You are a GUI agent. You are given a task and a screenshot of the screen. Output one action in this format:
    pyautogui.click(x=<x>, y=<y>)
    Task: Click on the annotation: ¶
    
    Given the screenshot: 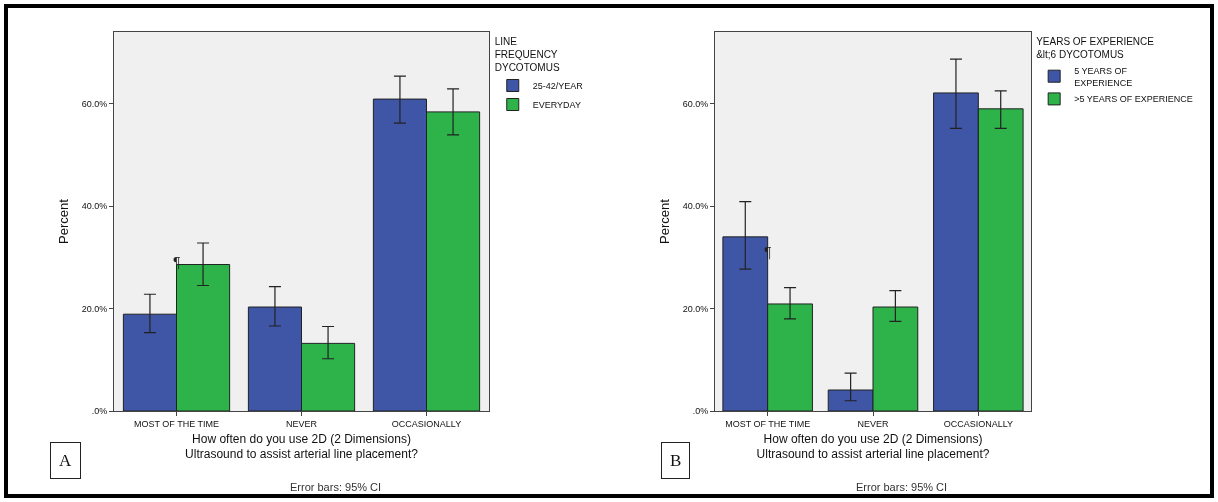 What is the action you would take?
    pyautogui.click(x=768, y=252)
    